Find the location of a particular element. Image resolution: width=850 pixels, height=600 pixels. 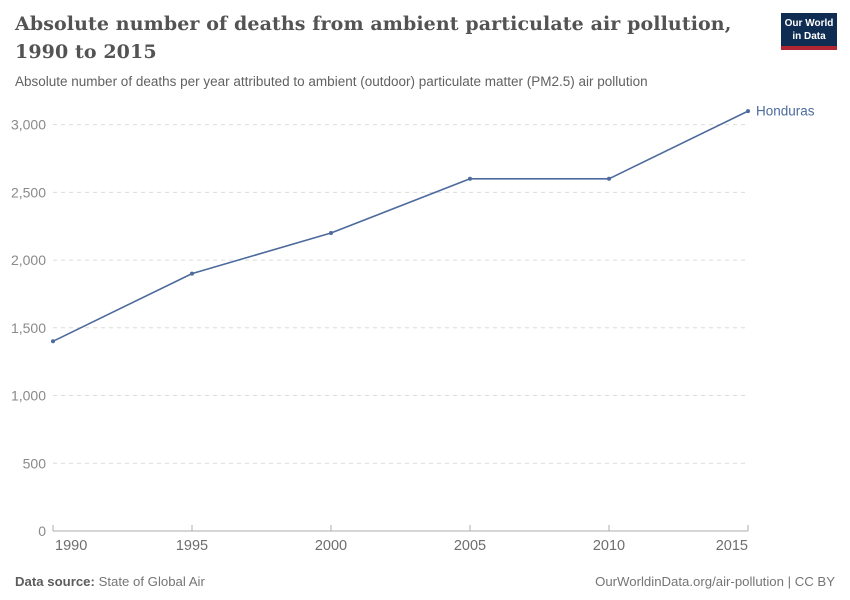

x-axis is located at coordinates (400, 528).